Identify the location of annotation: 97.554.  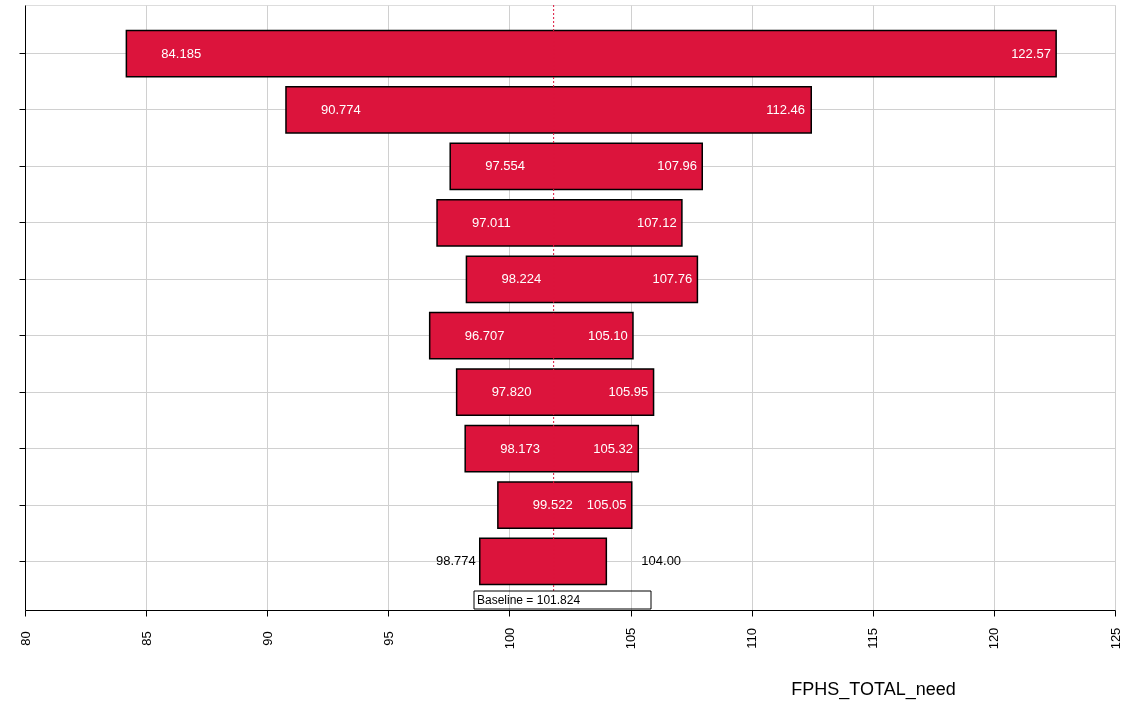
(505, 166).